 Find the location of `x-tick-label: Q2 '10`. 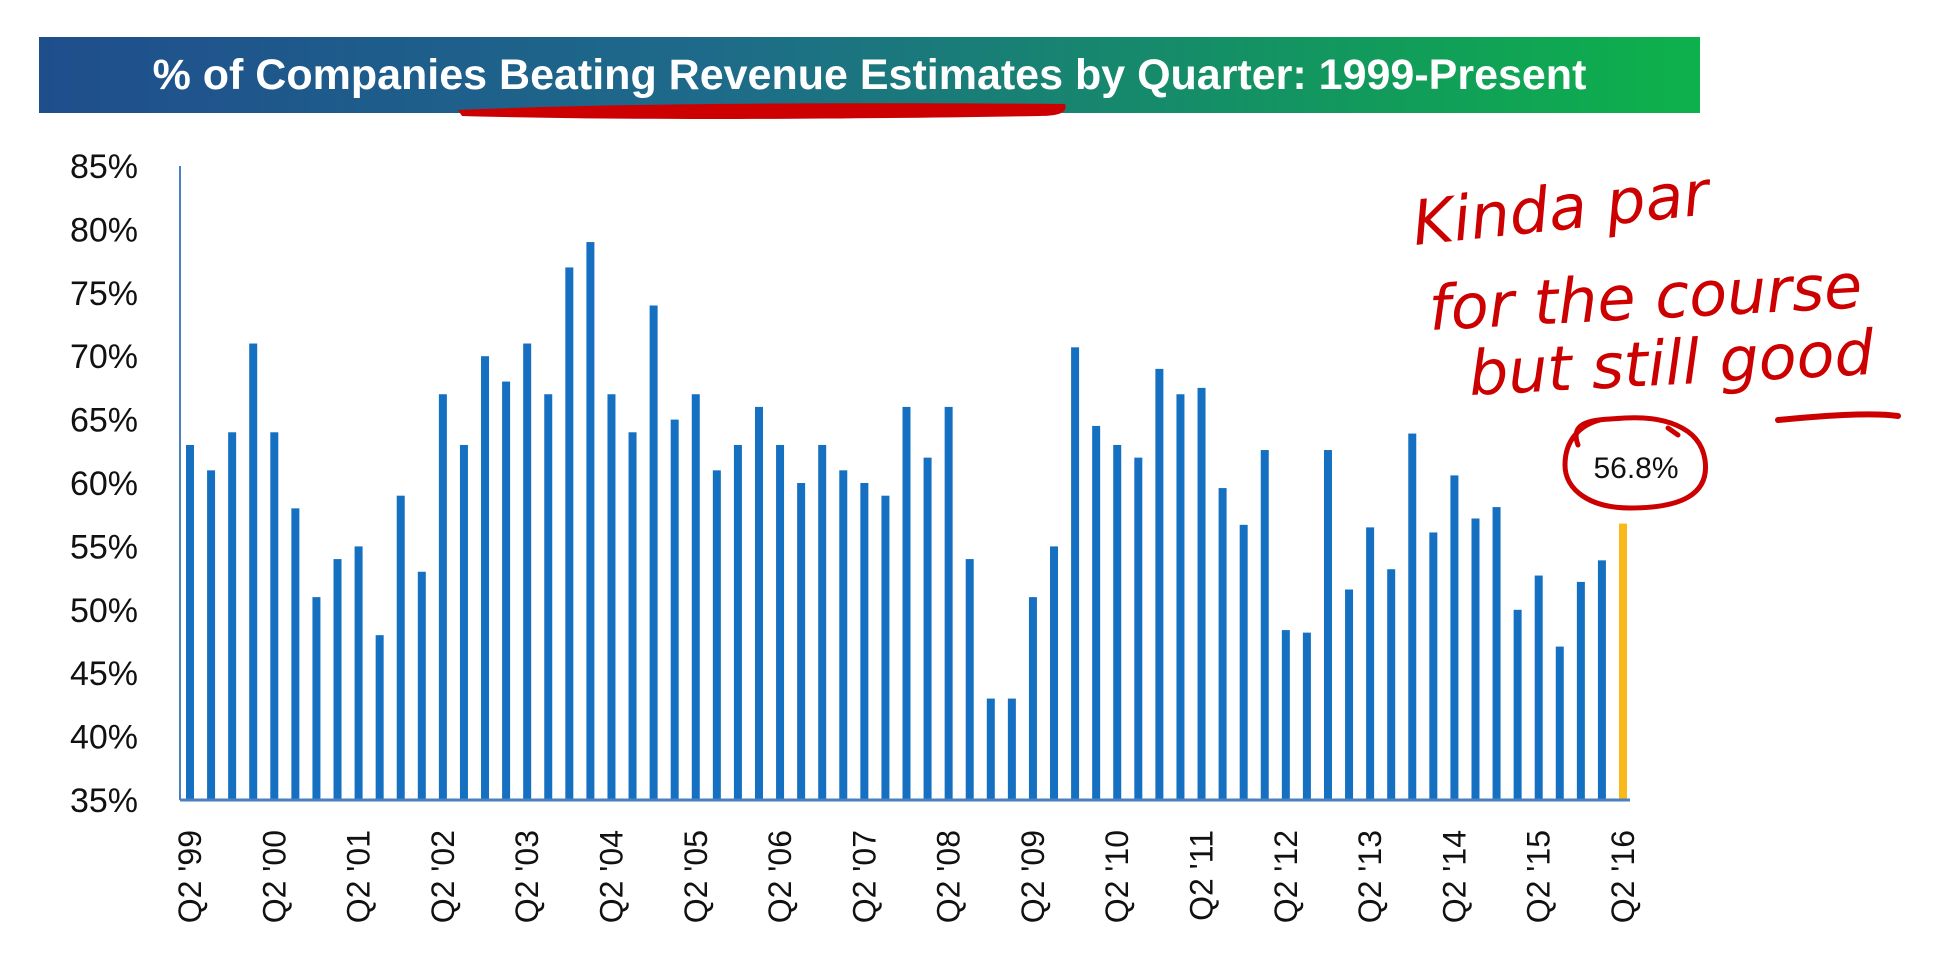

x-tick-label: Q2 '10 is located at coordinates (1117, 876).